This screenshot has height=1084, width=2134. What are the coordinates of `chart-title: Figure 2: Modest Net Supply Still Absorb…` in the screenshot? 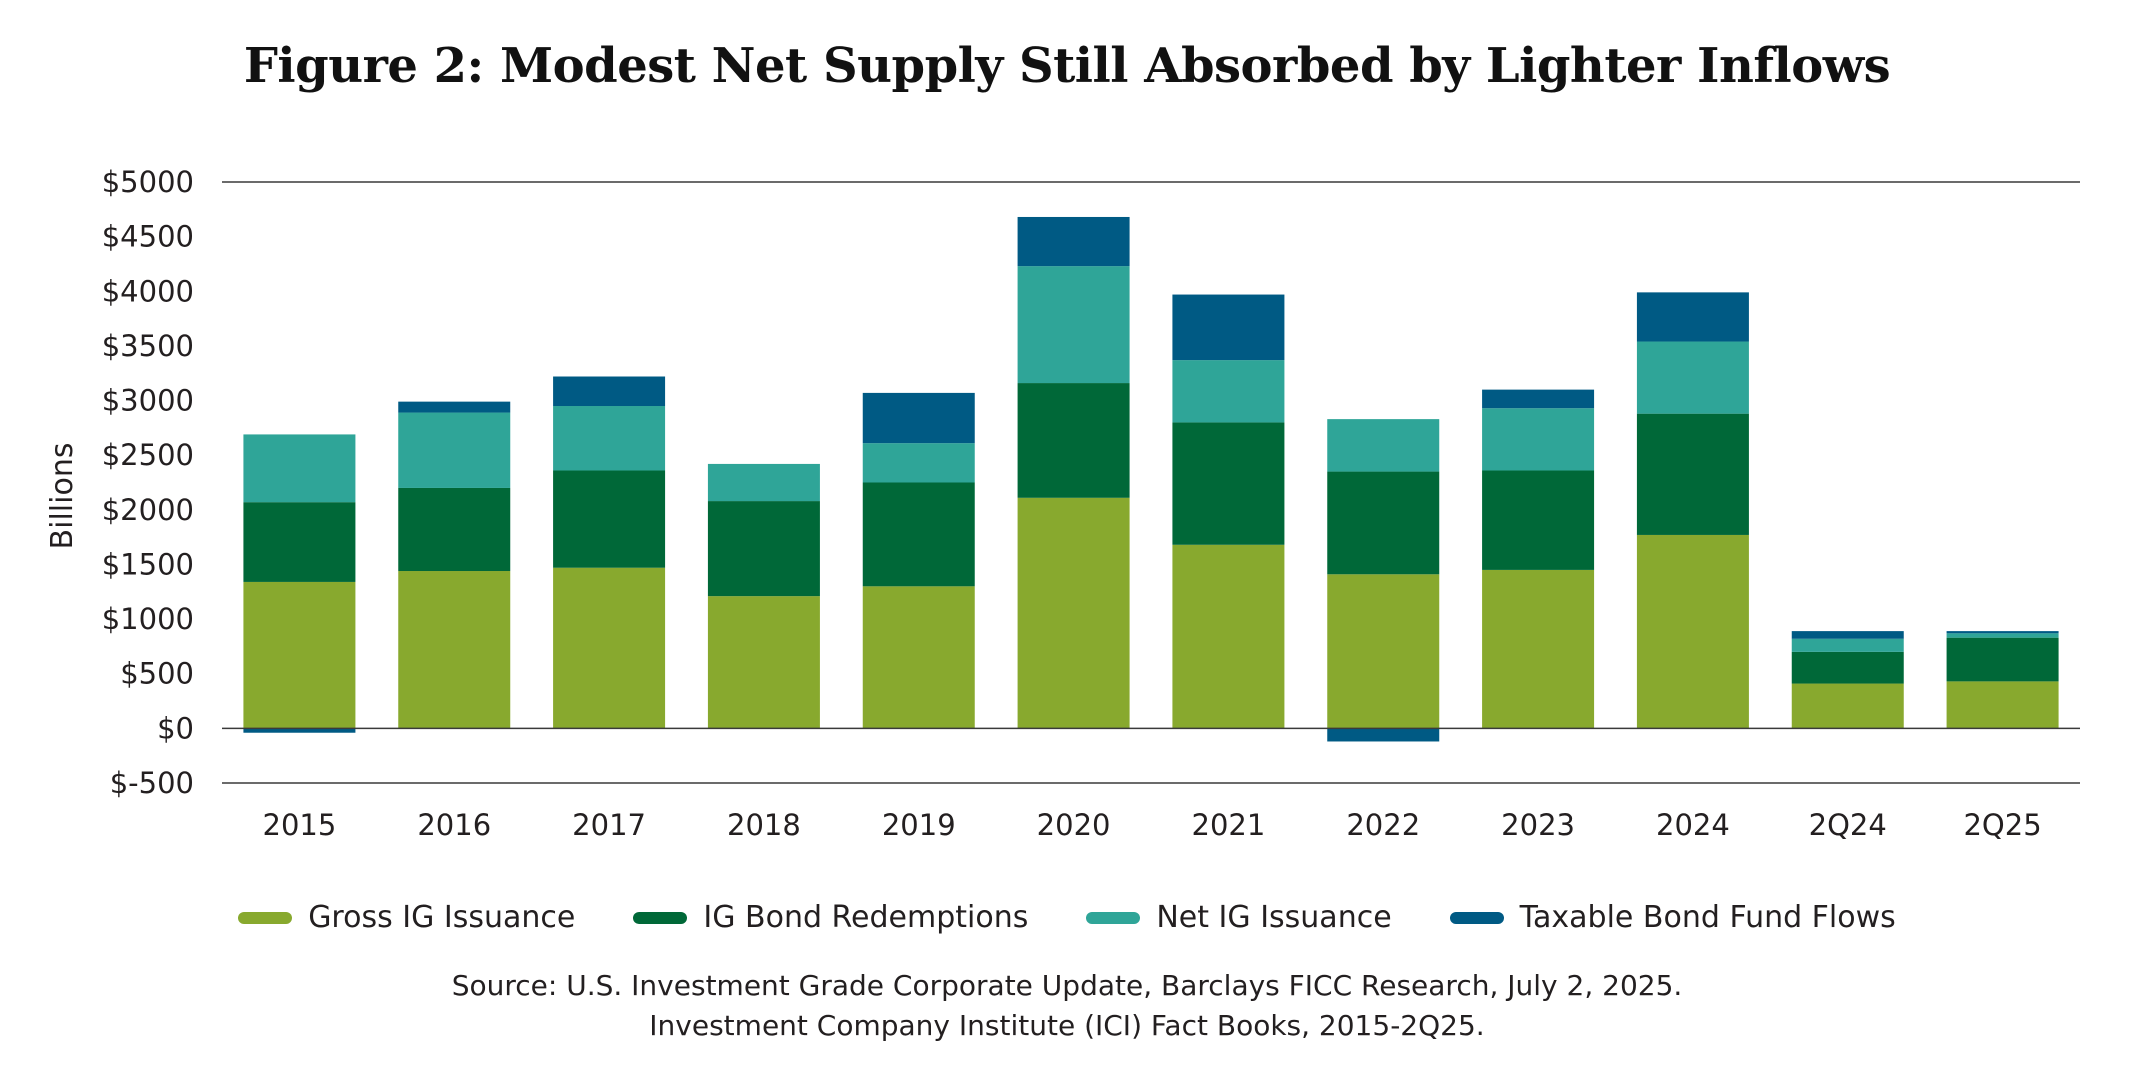 It's located at (1067, 66).